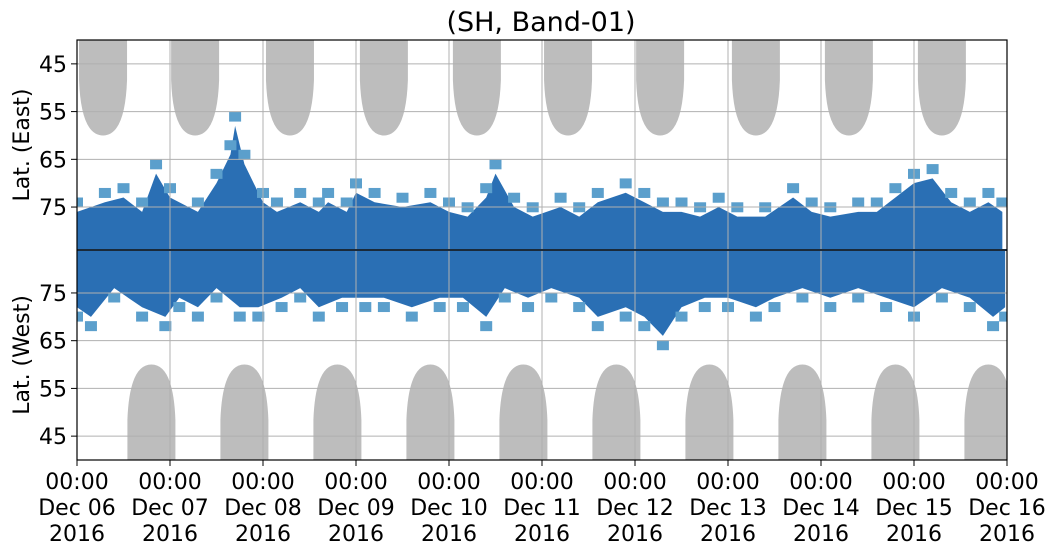 The height and width of the screenshot is (556, 1055). Describe the element at coordinates (1007, 534) in the screenshot. I see `x-tick-year-10: 2016` at that location.